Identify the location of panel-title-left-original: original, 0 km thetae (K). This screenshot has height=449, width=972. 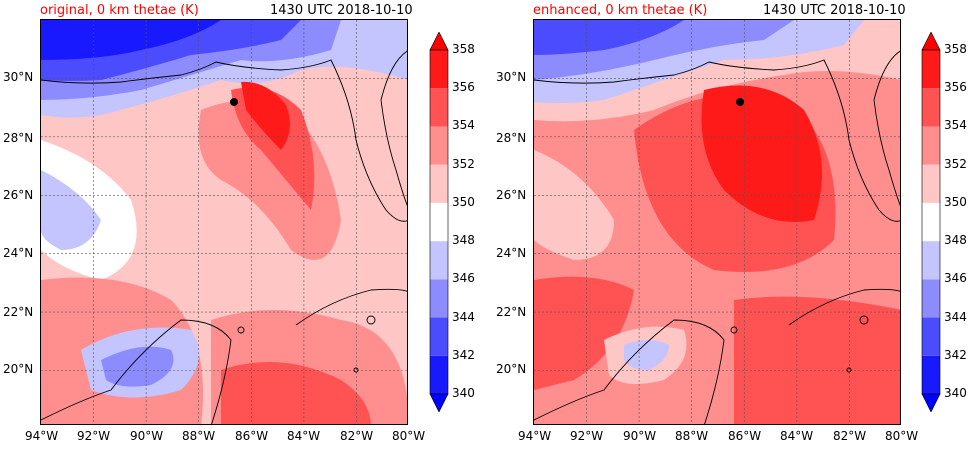
(119, 10).